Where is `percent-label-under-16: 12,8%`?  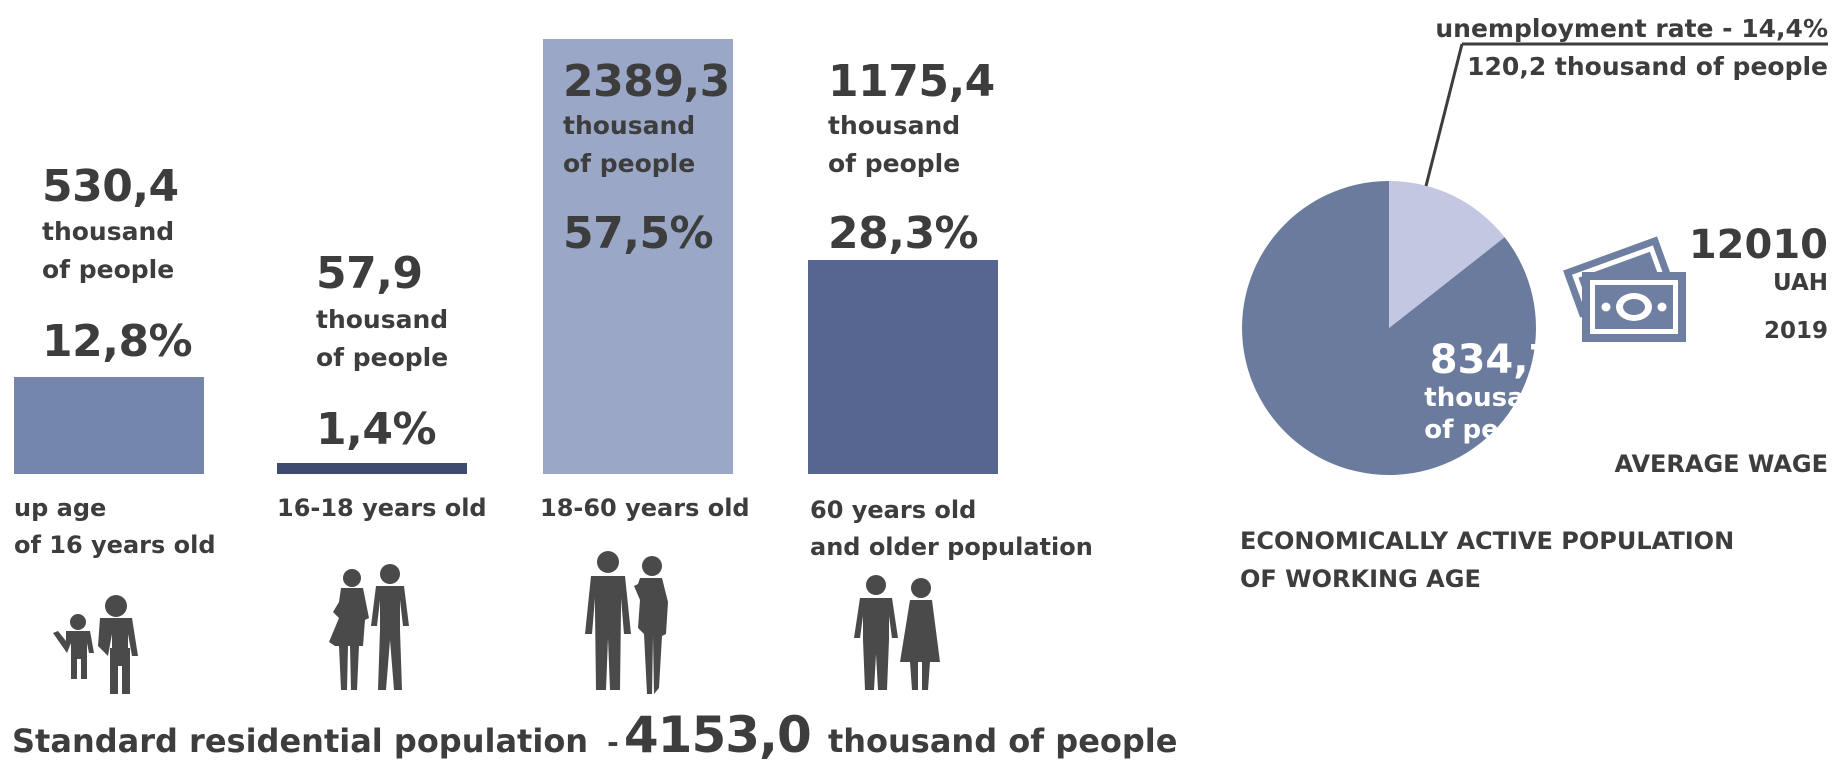 percent-label-under-16: 12,8% is located at coordinates (117, 341).